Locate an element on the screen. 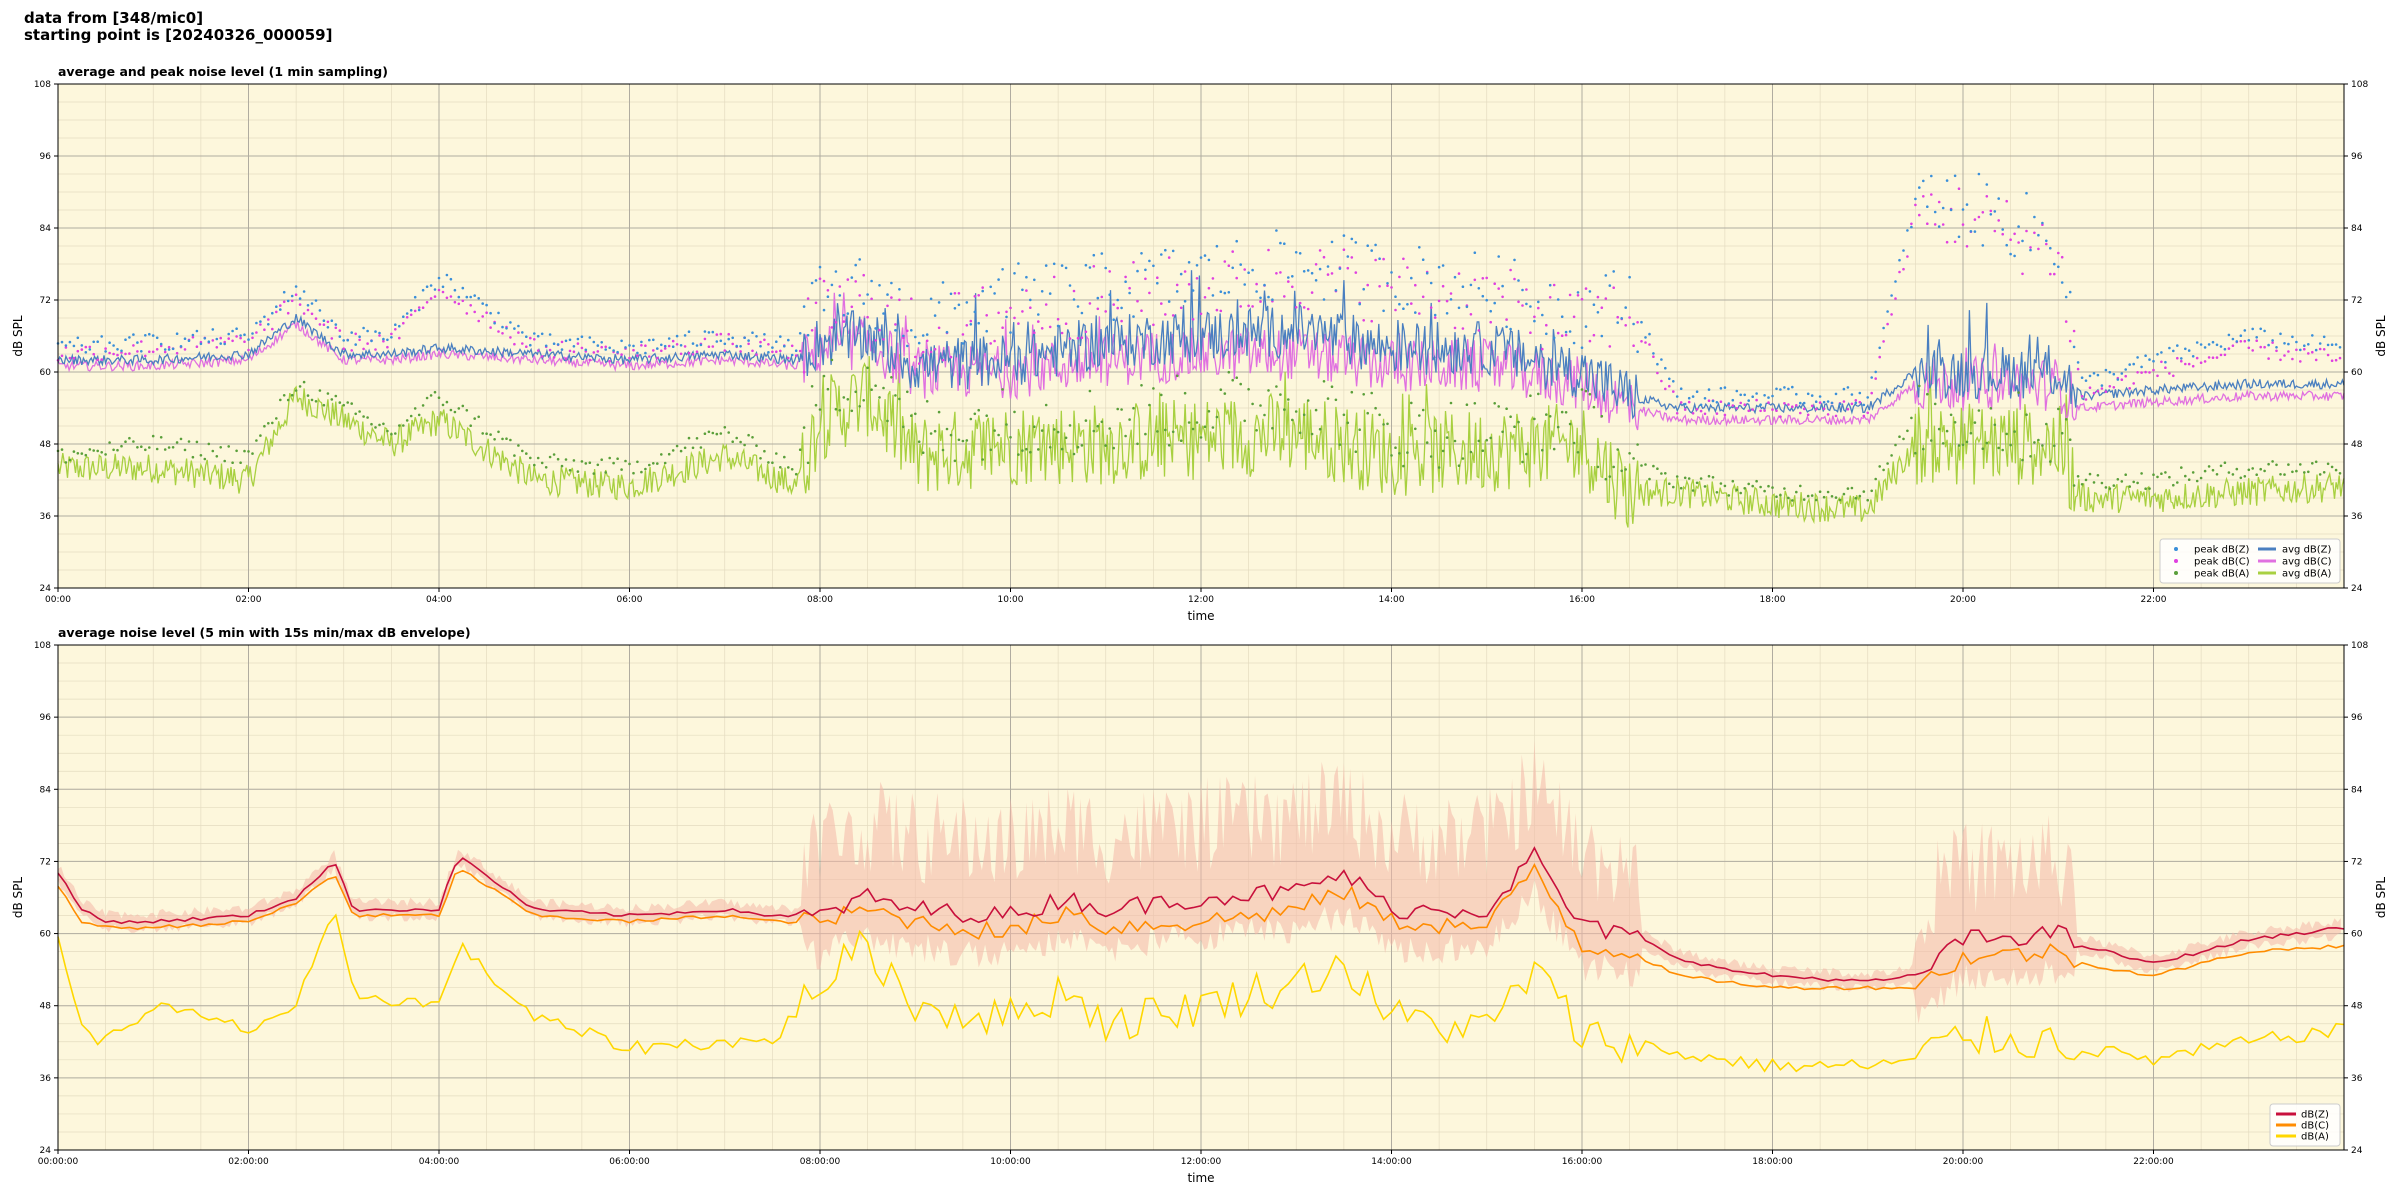 This screenshot has height=1200, width=2400. y-tick-label: 72 is located at coordinates (45, 862).